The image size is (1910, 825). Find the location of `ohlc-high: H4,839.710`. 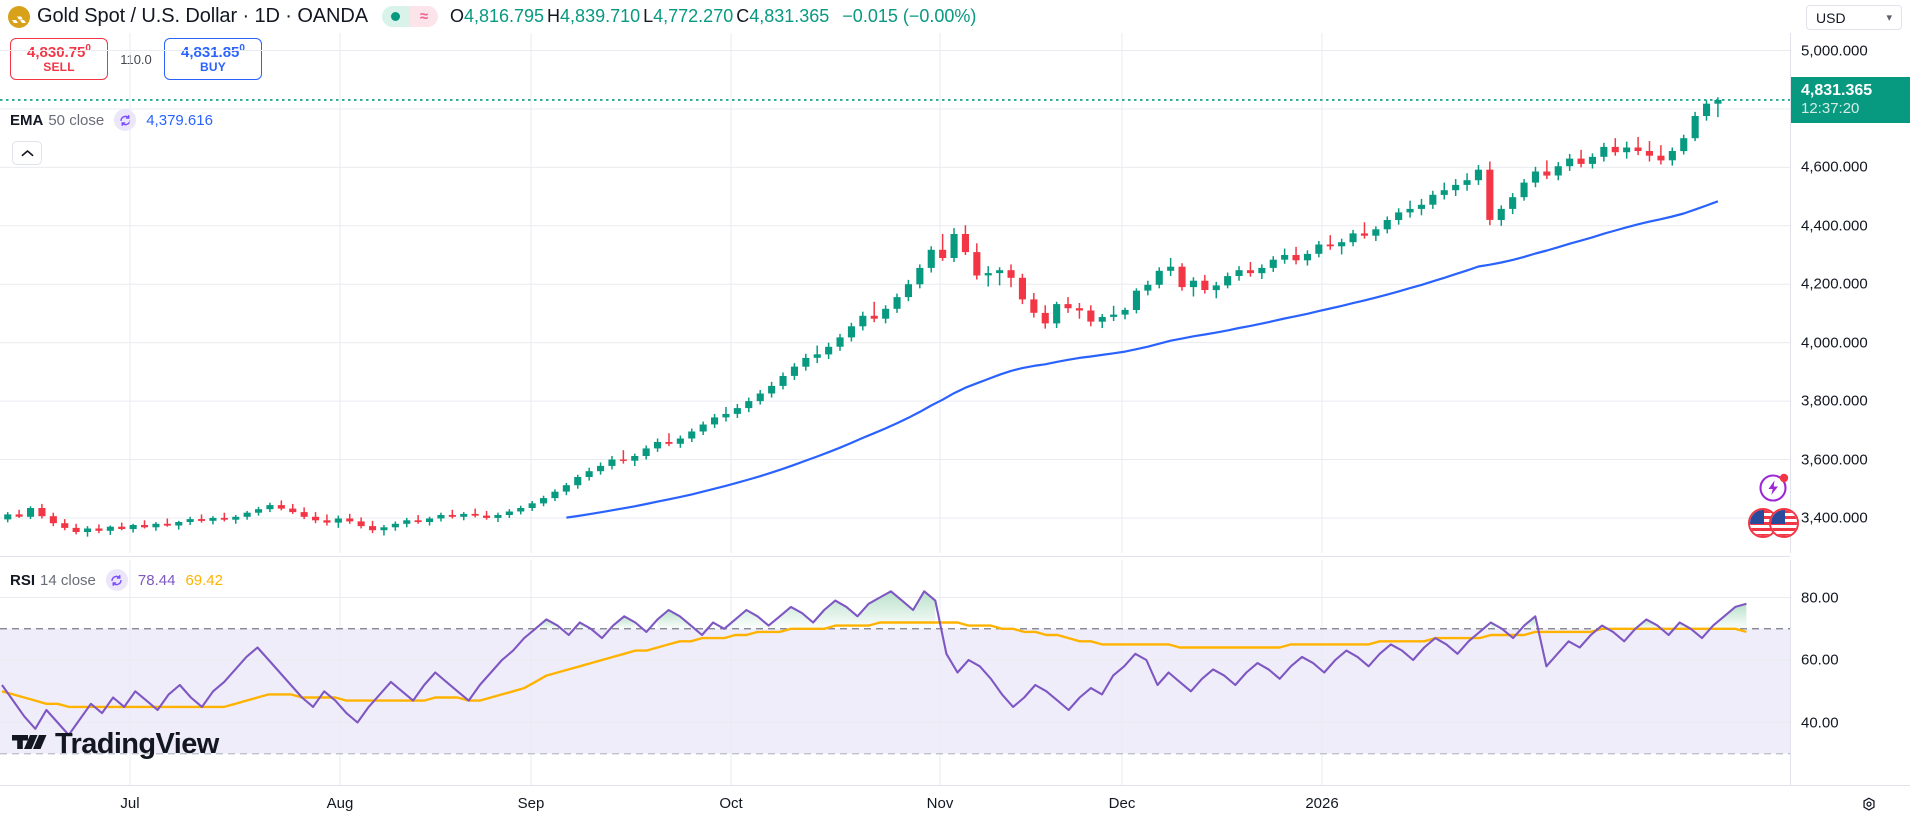

ohlc-high: H4,839.710 is located at coordinates (594, 16).